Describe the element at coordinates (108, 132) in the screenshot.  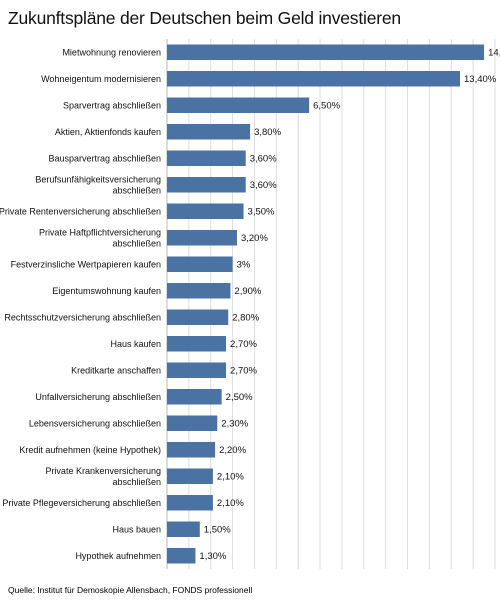
I see `category-label: Aktien, Aktienfonds kaufen` at that location.